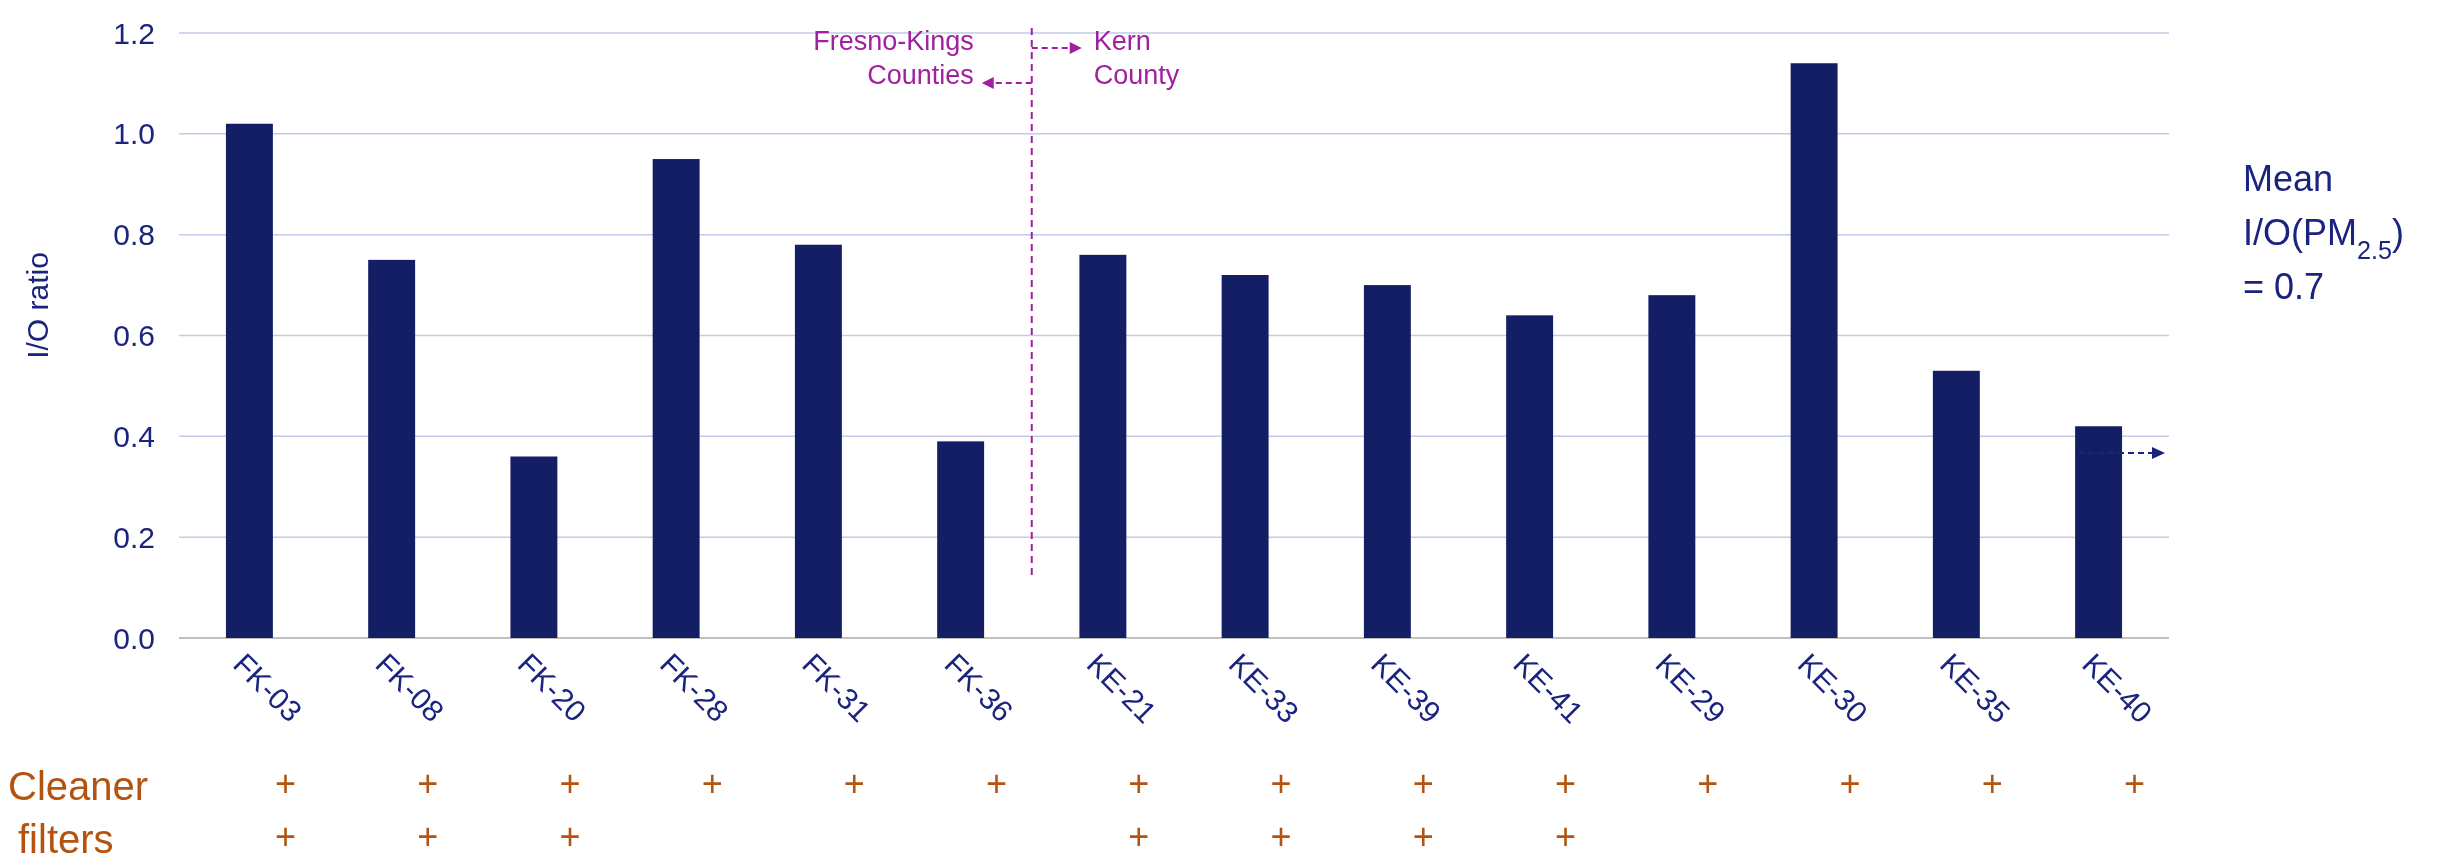 This screenshot has height=864, width=2438. I want to click on y-axis-title: I/O ratio, so click(37, 305).